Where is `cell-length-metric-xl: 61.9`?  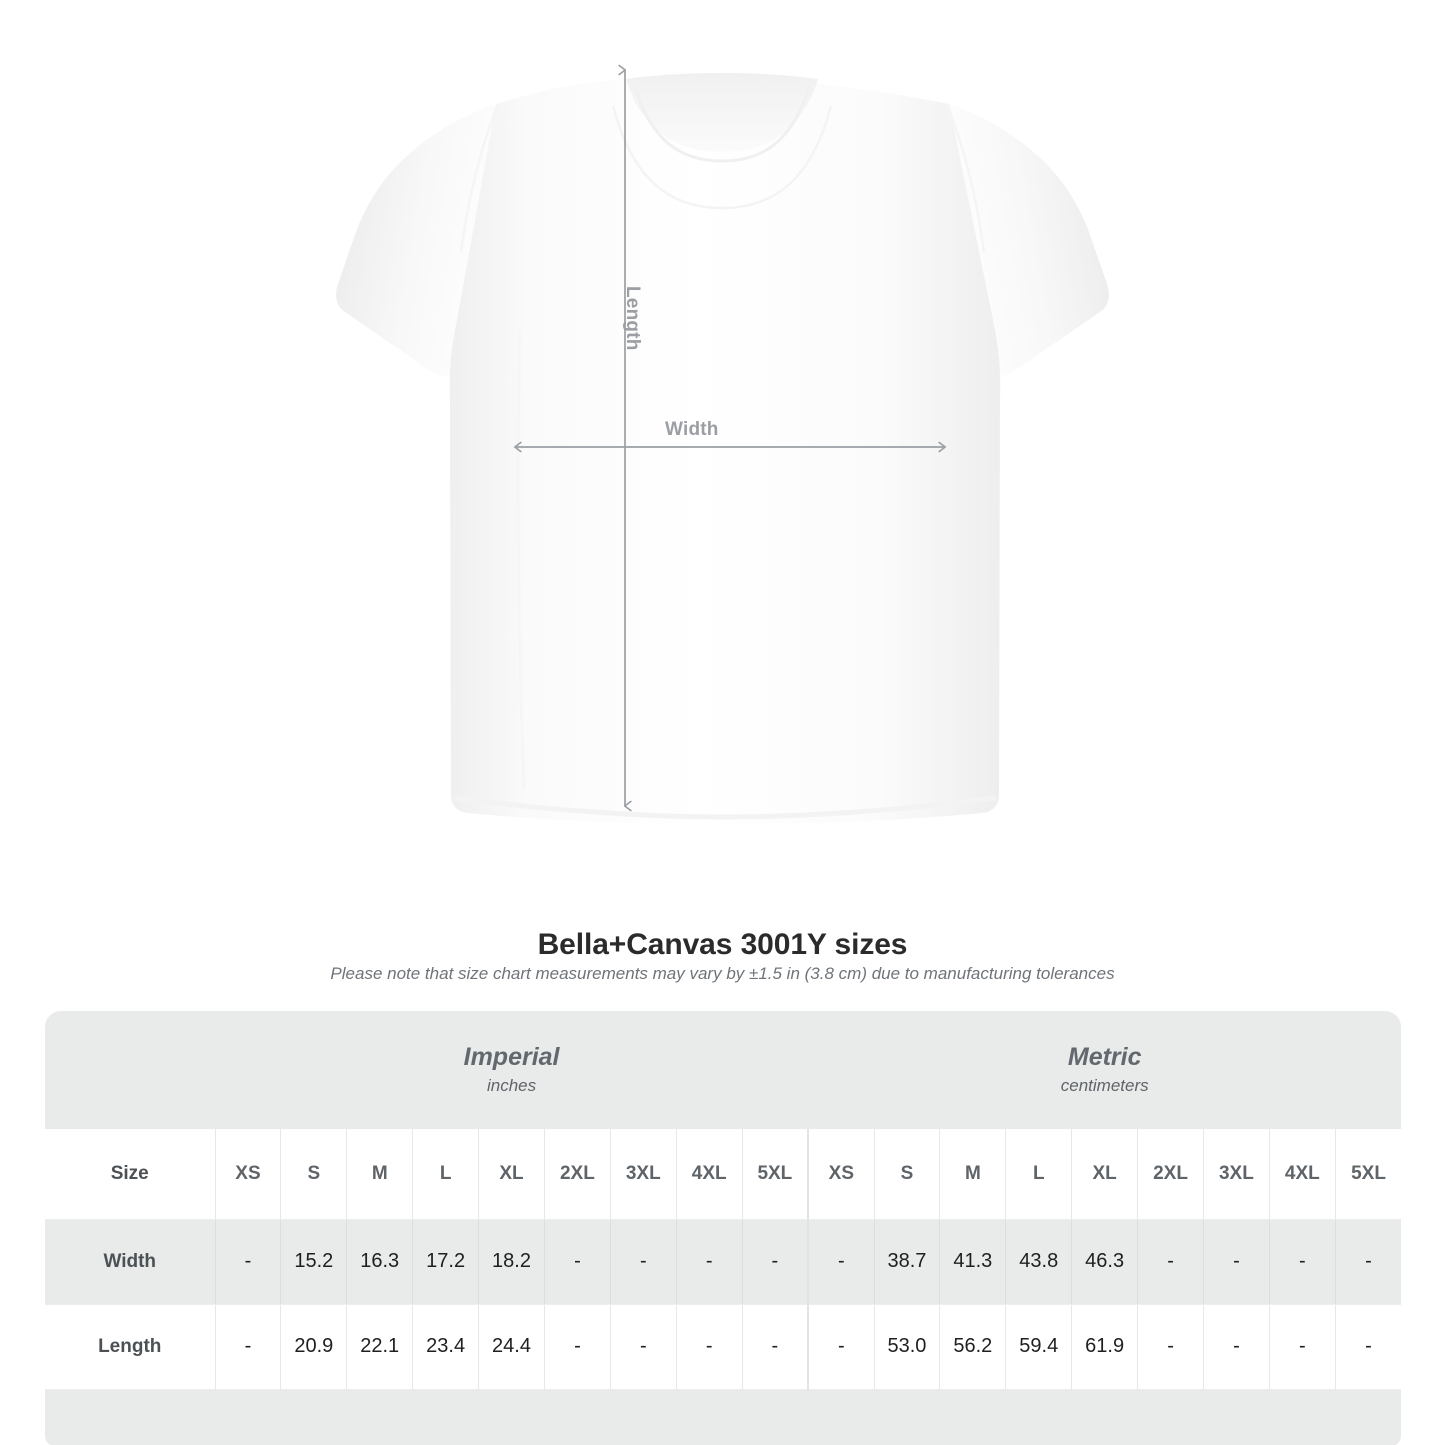
cell-length-metric-xl: 61.9 is located at coordinates (1105, 1347).